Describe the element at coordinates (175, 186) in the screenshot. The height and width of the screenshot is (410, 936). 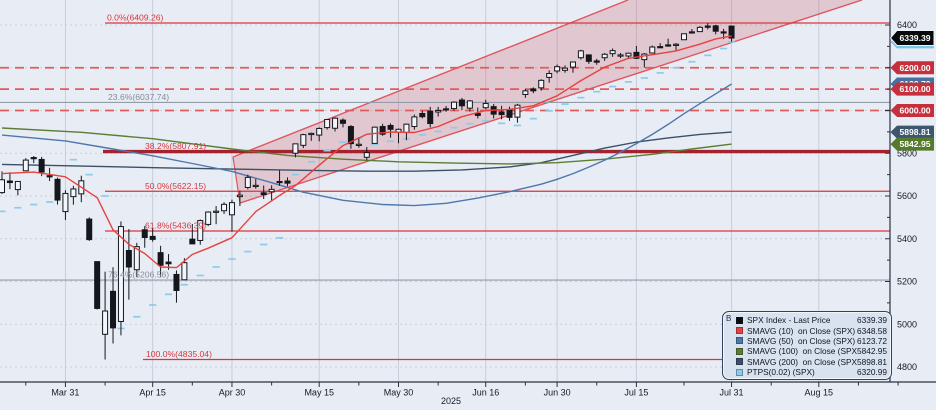
I see `svg-text: 50.0%(5622.15)` at that location.